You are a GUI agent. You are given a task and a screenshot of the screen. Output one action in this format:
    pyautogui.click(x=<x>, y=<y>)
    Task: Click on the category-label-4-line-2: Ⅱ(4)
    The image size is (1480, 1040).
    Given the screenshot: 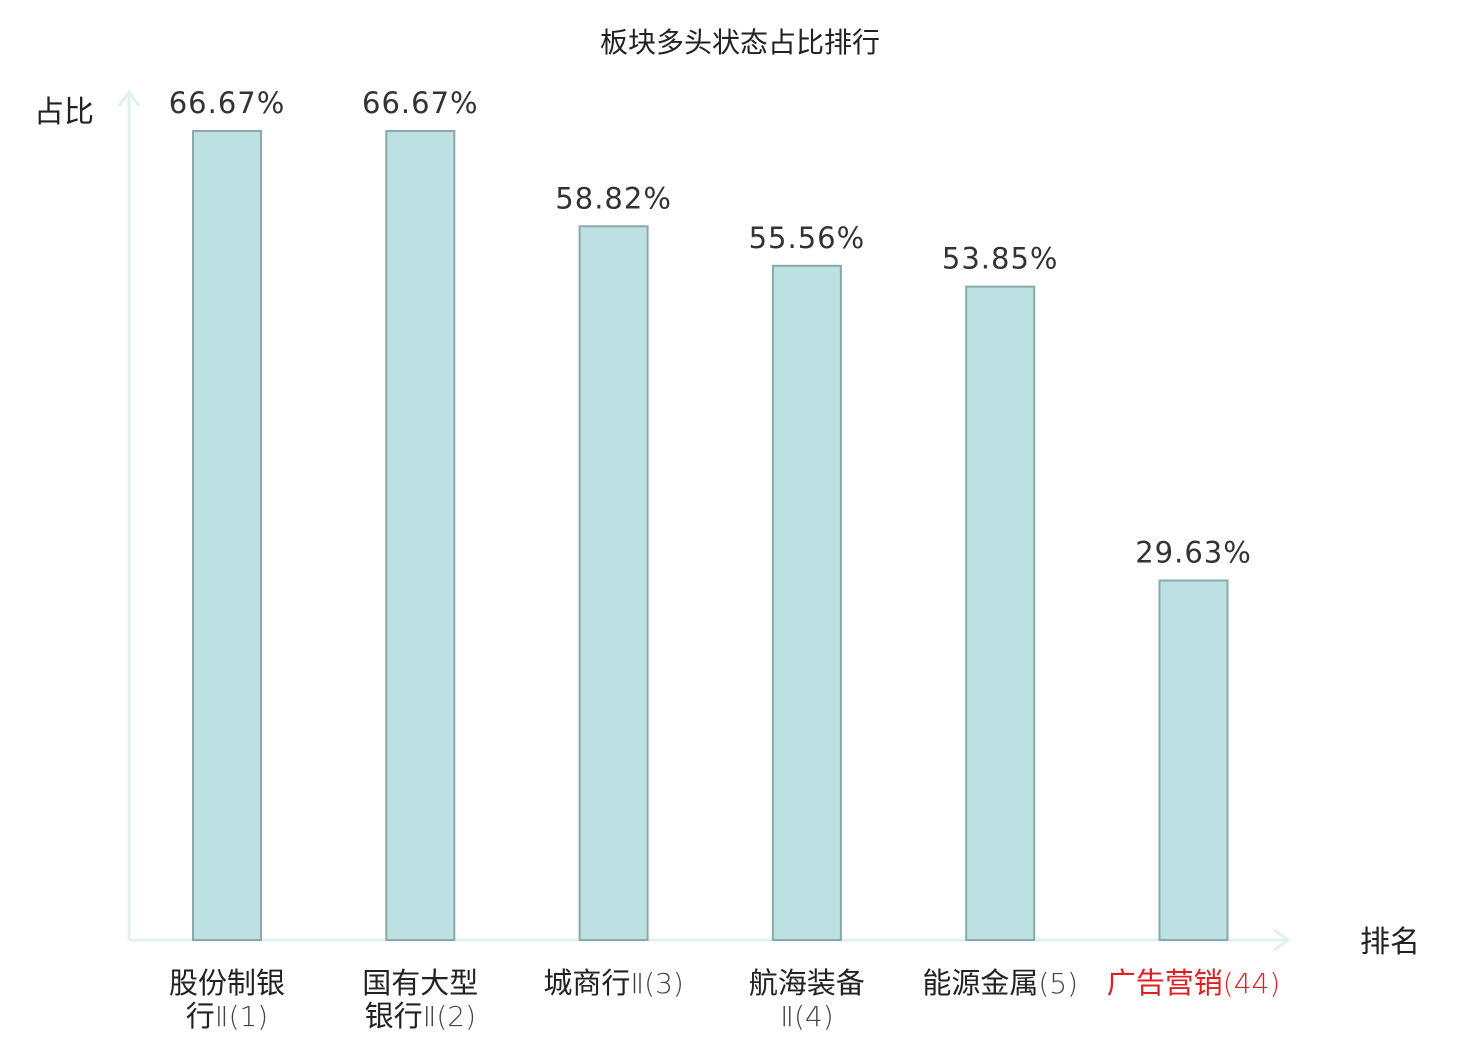 What is the action you would take?
    pyautogui.click(x=806, y=1016)
    